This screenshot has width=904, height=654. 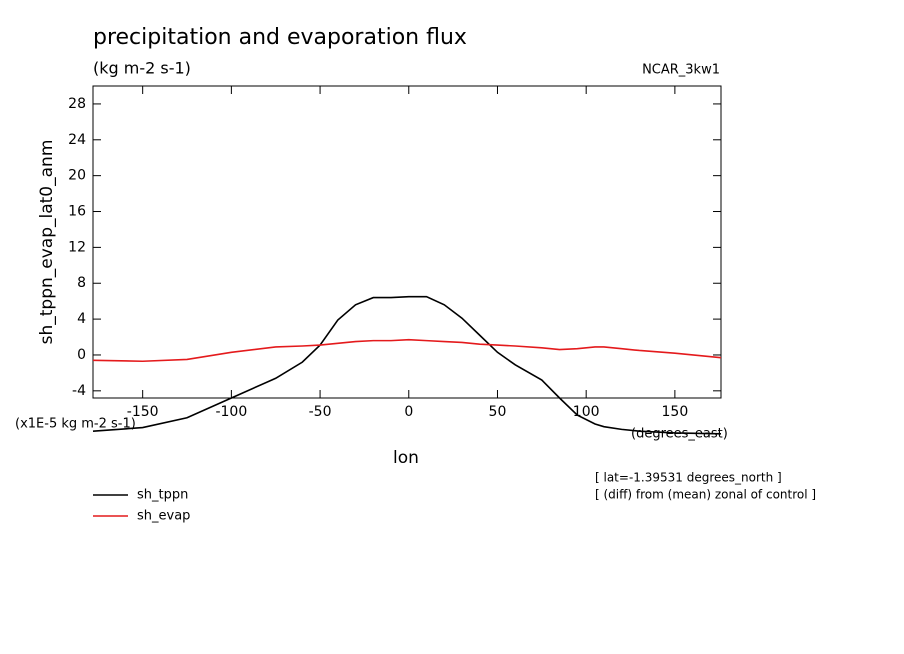 I want to click on y-units: (x1E-5 kg m-2 s-1), so click(x=75, y=424).